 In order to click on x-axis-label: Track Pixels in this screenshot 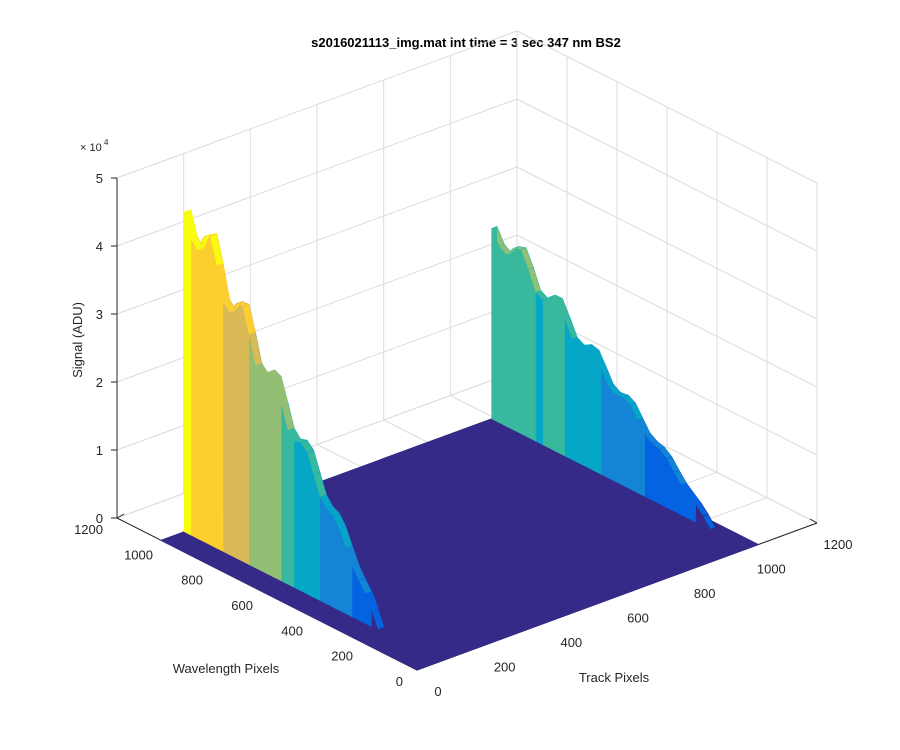, I will do `click(614, 677)`.